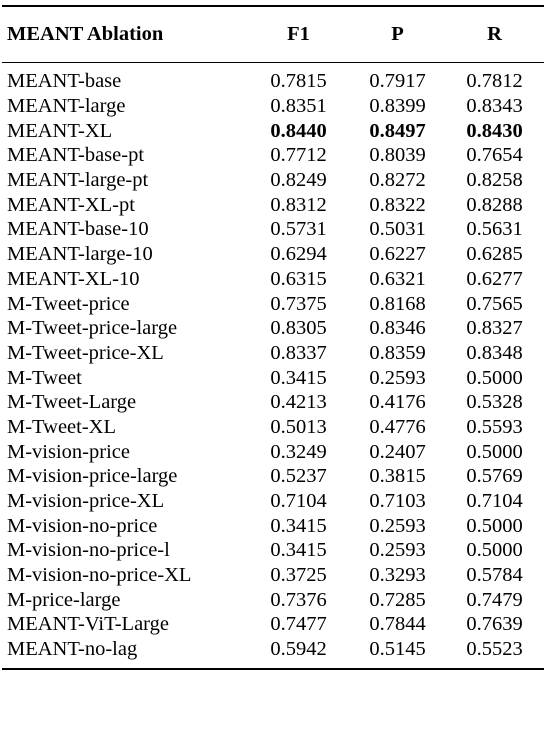 The width and height of the screenshot is (547, 736). Describe the element at coordinates (298, 352) in the screenshot. I see `row-f1-cell: 0.8337` at that location.